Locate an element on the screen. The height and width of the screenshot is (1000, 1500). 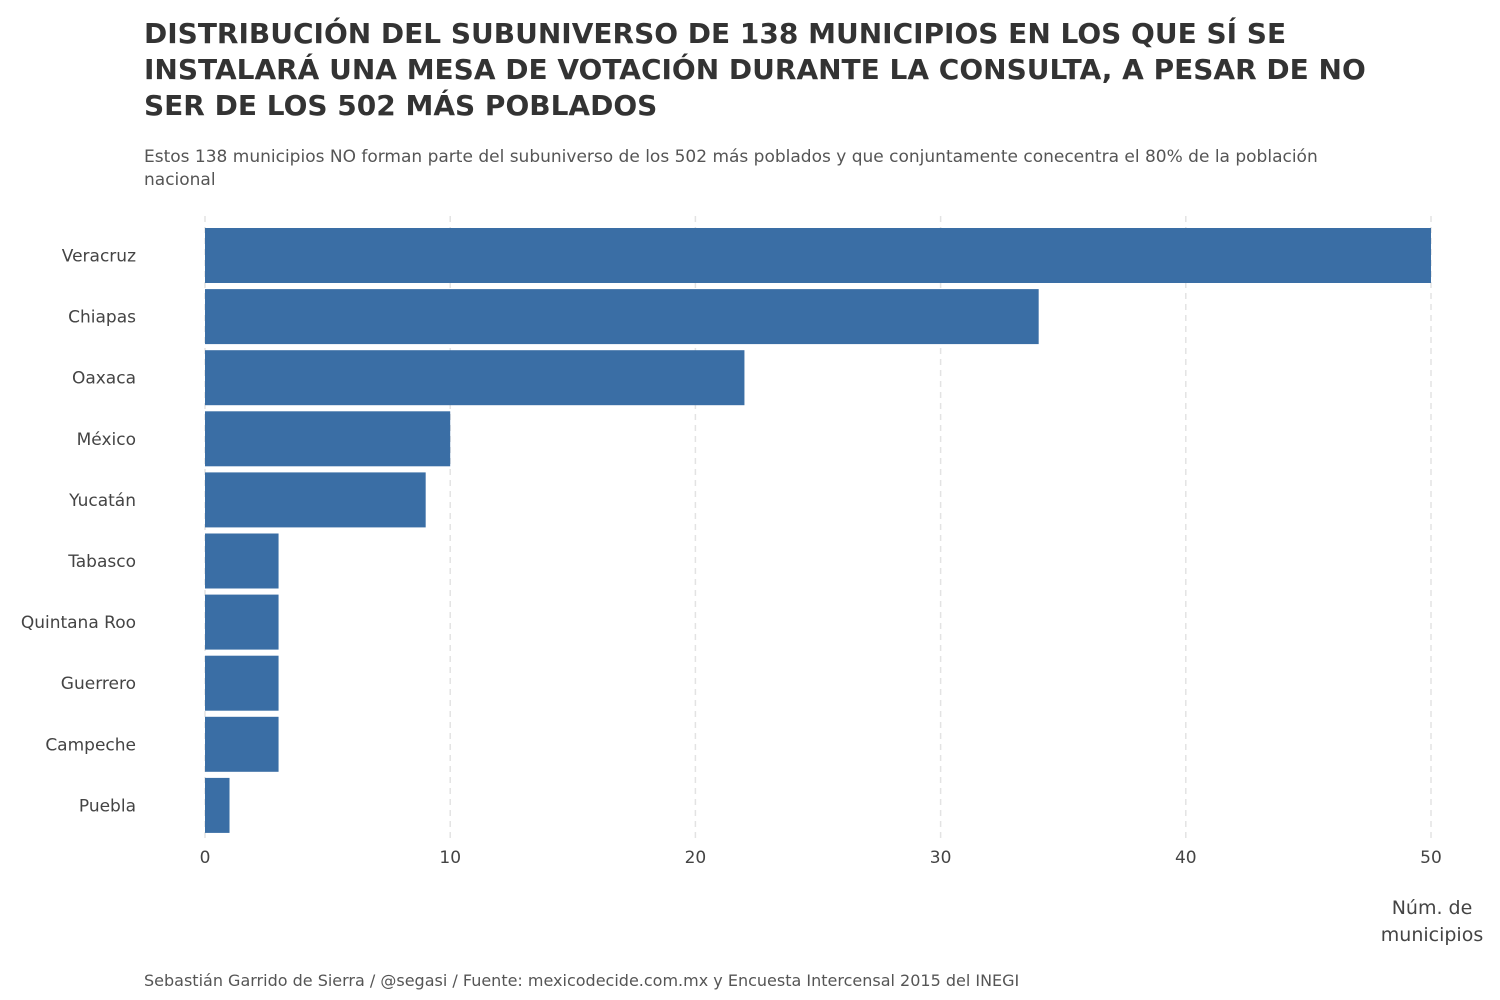
x-tick-label: 50 is located at coordinates (1431, 858).